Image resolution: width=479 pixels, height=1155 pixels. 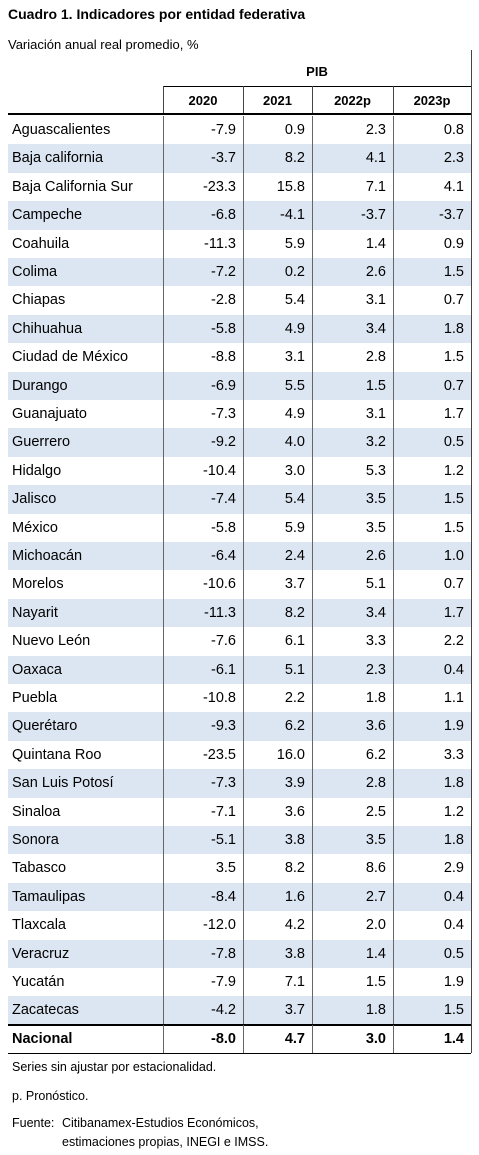 I want to click on table-row: Nuevo León -7.6 6.1 3.3 2.2, so click(x=240, y=641).